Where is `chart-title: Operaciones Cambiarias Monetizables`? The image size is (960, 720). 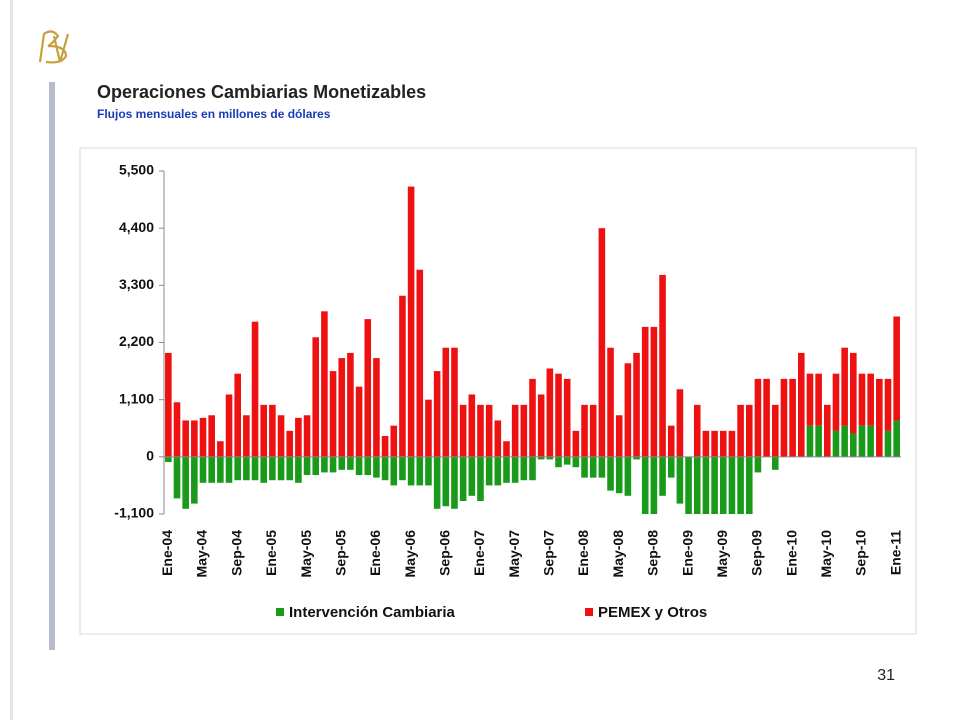 chart-title: Operaciones Cambiarias Monetizables is located at coordinates (261, 92).